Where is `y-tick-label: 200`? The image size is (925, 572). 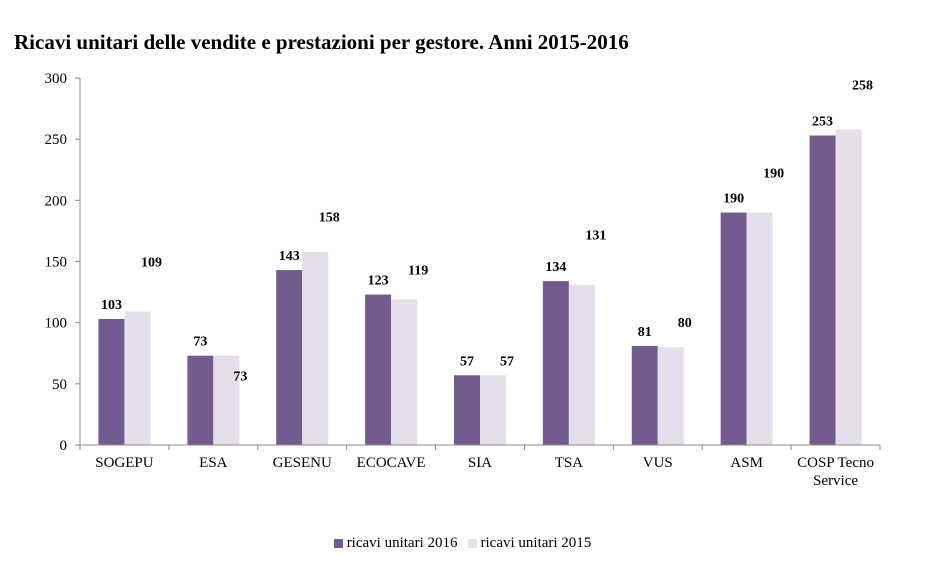 y-tick-label: 200 is located at coordinates (56, 201).